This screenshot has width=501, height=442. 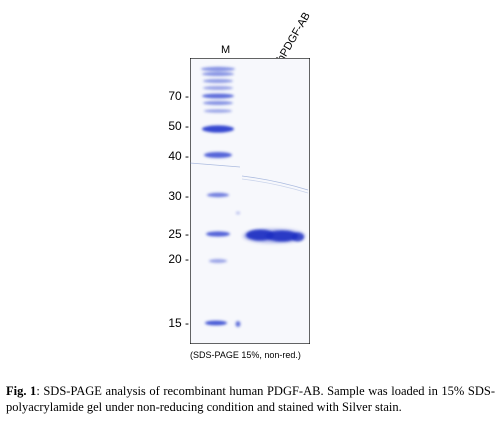 What do you see at coordinates (178, 259) in the screenshot?
I see `mw-label-20: 20 -` at bounding box center [178, 259].